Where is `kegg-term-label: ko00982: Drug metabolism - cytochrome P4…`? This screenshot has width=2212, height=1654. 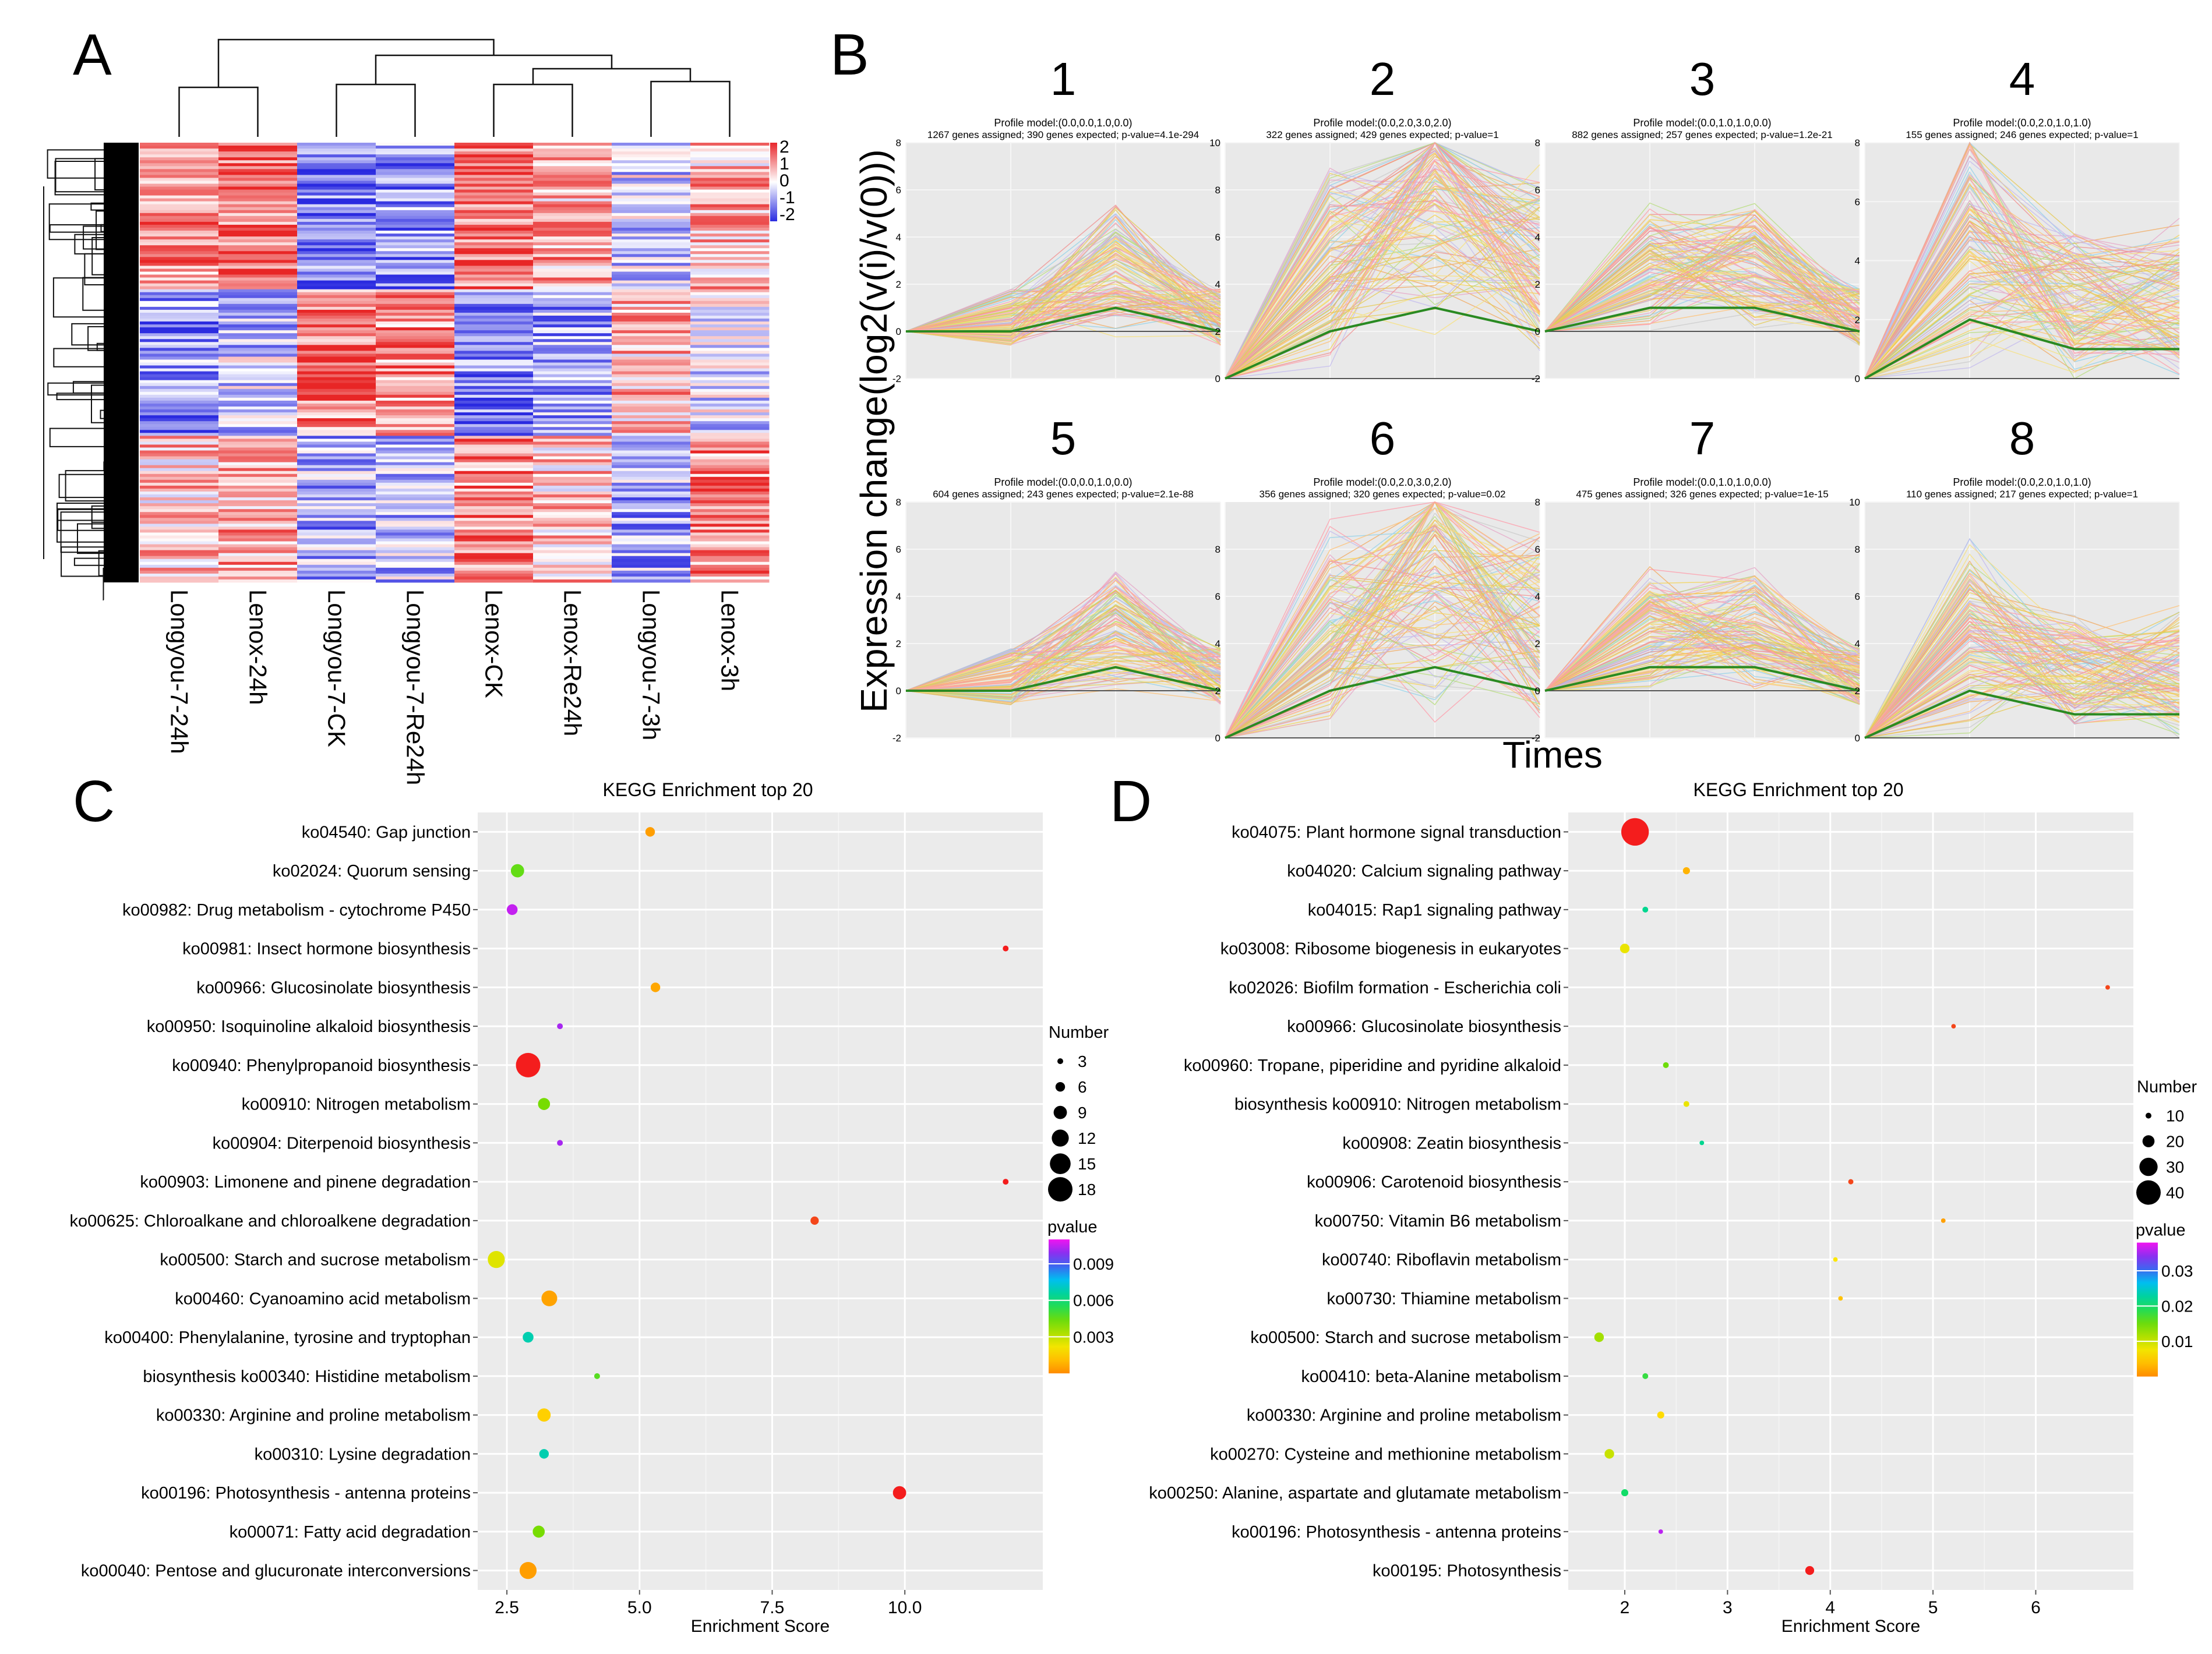
kegg-term-label: ko00982: Drug metabolism - cytochrome P4… is located at coordinates (297, 910).